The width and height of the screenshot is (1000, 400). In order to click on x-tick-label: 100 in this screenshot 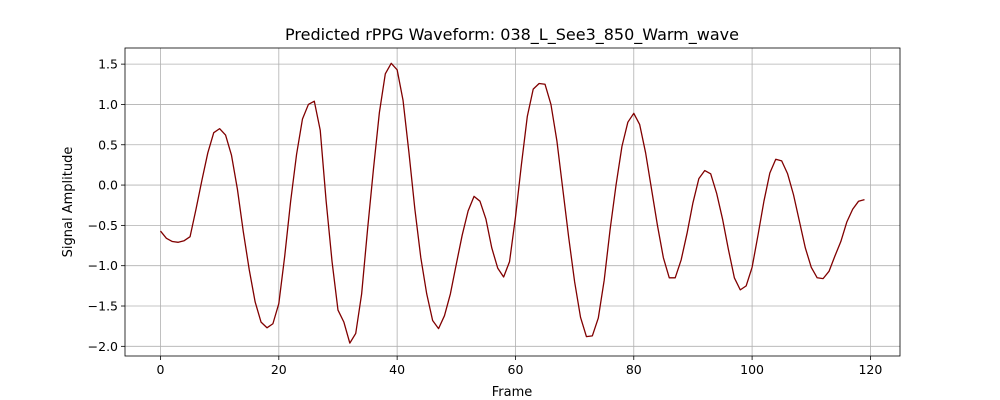, I will do `click(752, 369)`.